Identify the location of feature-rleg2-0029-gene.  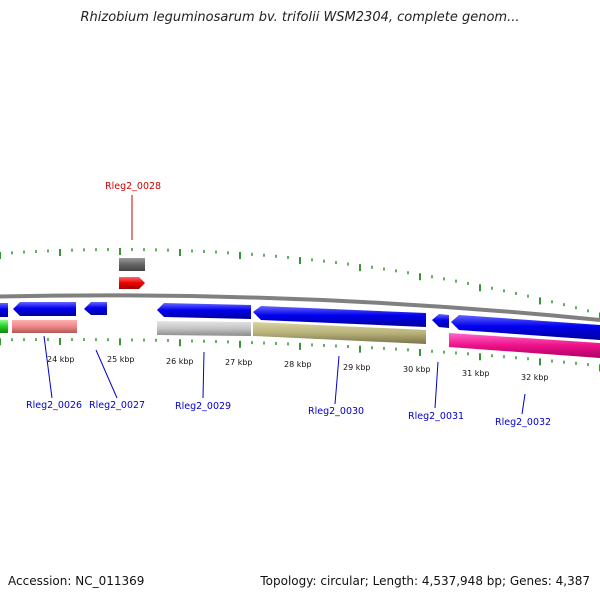
(204, 328).